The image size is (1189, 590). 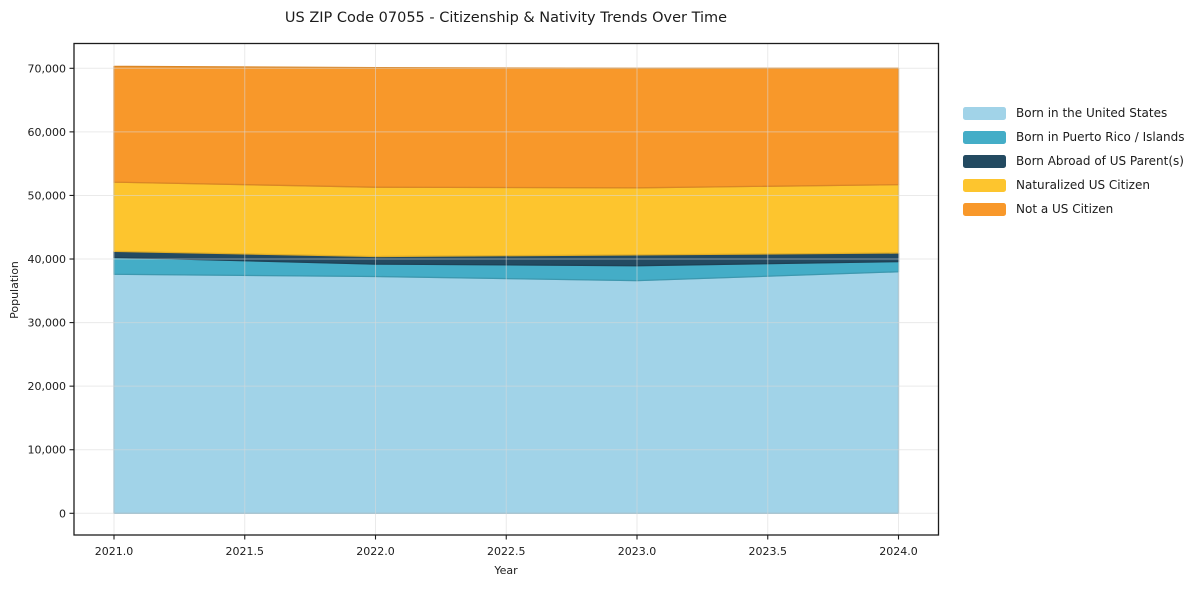 What do you see at coordinates (62, 513) in the screenshot?
I see `y-tick-label: 0` at bounding box center [62, 513].